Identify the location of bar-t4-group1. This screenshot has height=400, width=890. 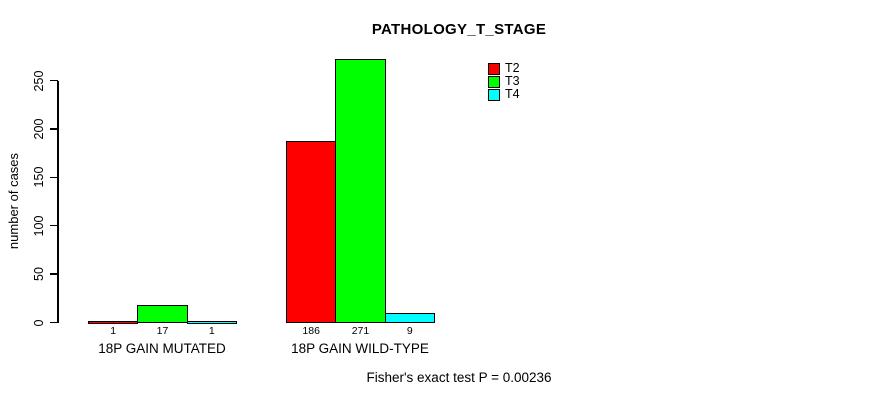
(211, 322).